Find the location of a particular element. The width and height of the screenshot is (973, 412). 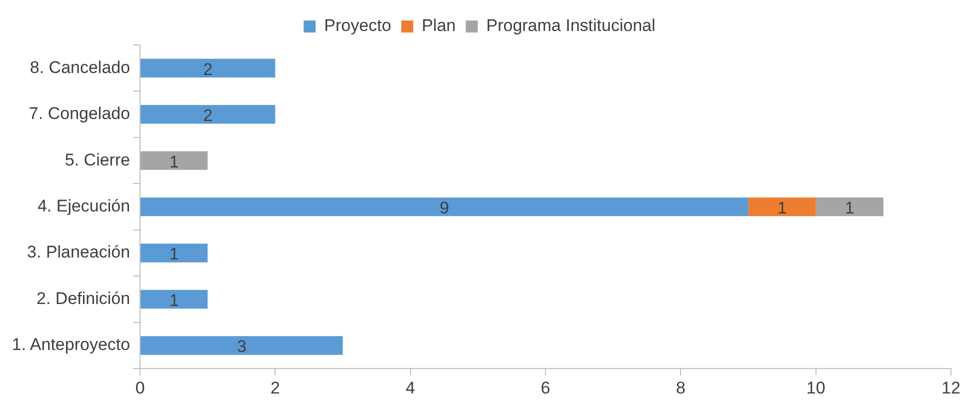

legend-label: Proyecto is located at coordinates (358, 26).